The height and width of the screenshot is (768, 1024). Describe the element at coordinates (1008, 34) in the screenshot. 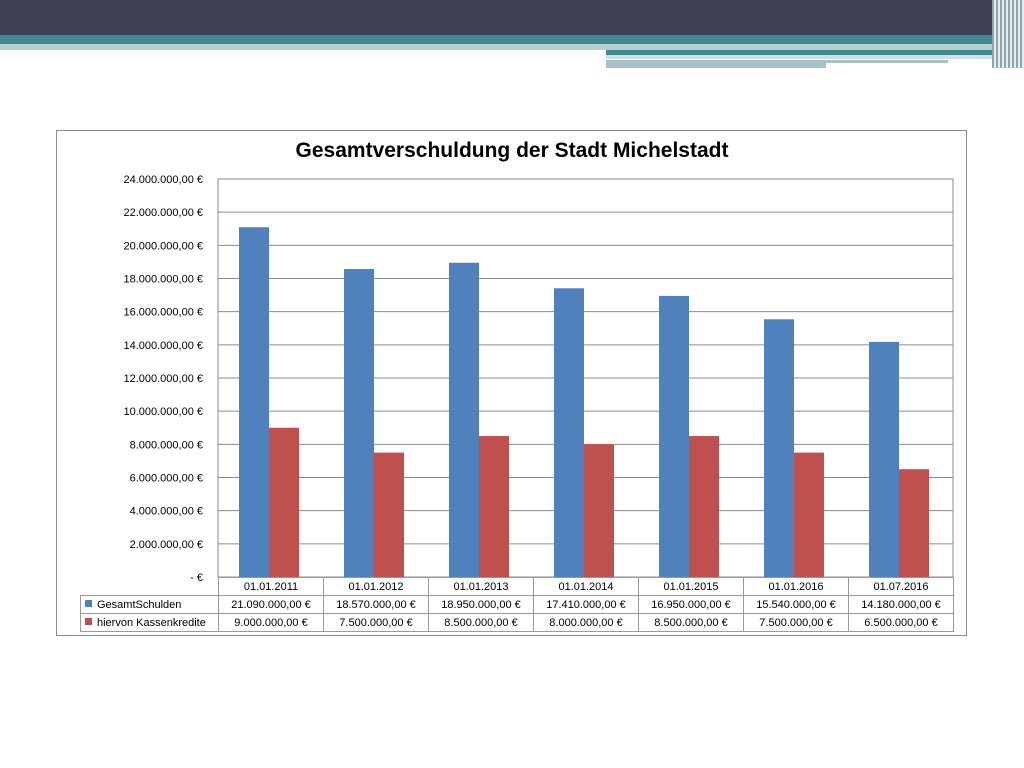

I see `header-stripes` at that location.